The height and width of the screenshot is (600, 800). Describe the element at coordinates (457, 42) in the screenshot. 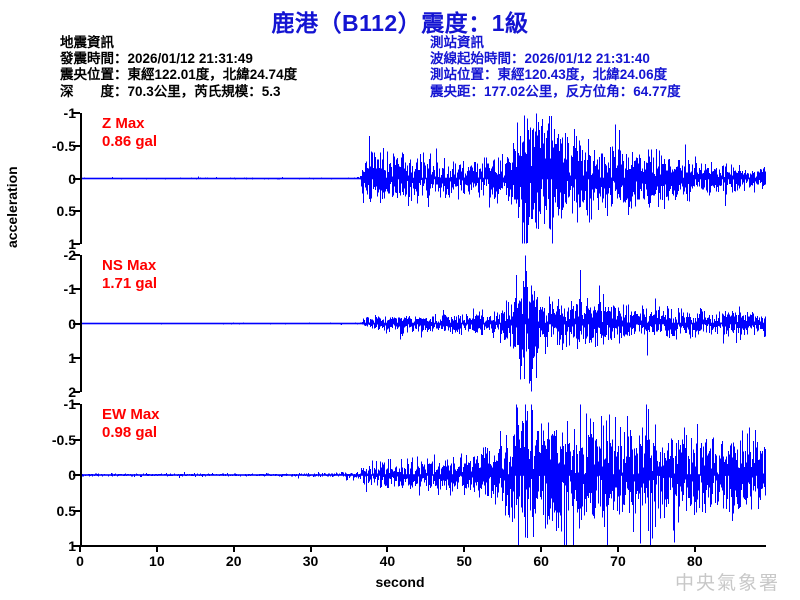

I see `station-info-heading: 測站資訊` at that location.